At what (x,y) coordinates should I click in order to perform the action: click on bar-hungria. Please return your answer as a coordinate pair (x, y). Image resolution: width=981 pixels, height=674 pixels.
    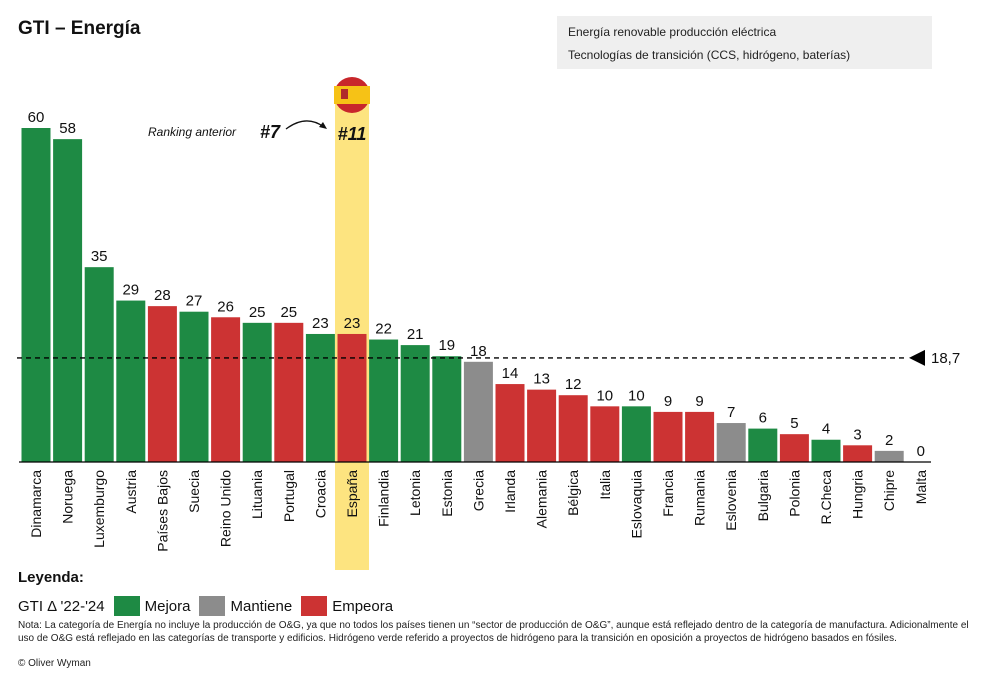
    Looking at the image, I should click on (858, 453).